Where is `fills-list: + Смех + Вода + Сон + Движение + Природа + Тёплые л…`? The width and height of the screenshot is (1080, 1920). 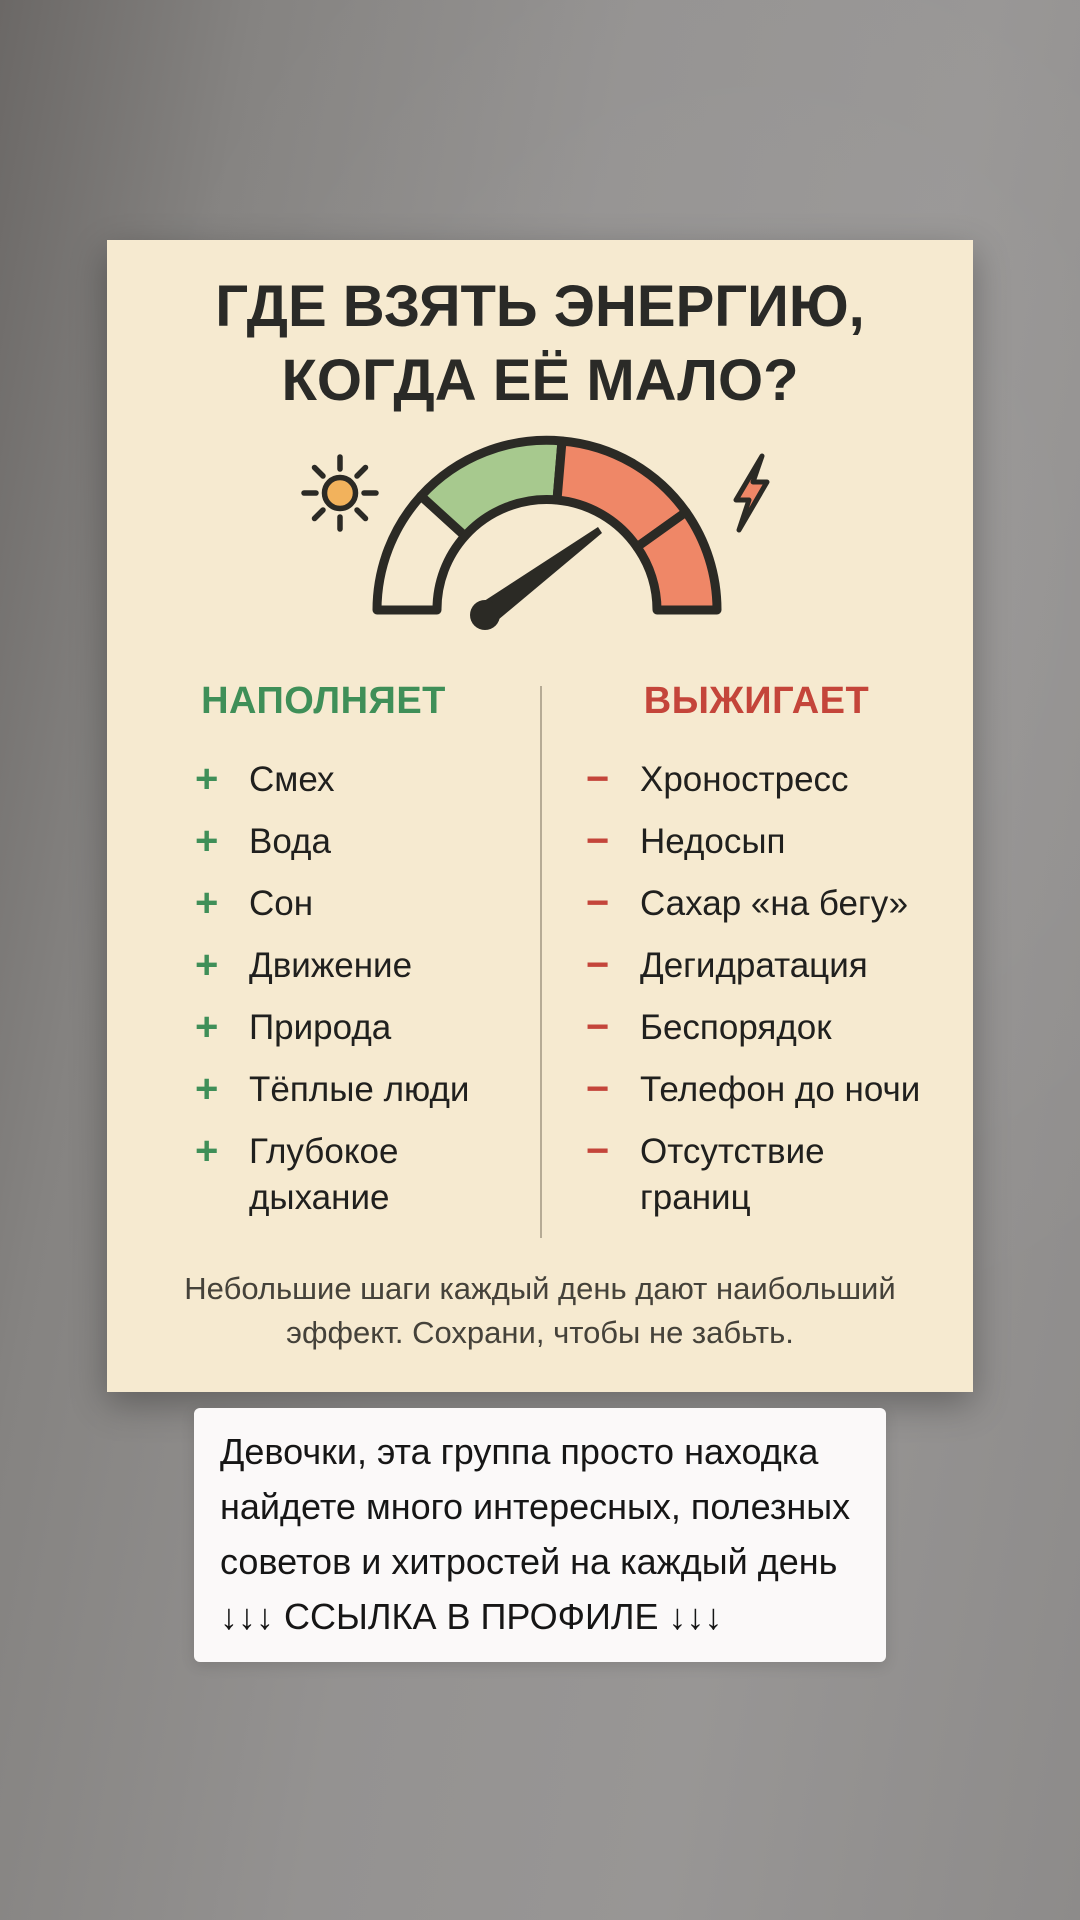 fills-list: + Смех + Вода + Сон + Движение + Природа + Тёплые л… is located at coordinates (323, 989).